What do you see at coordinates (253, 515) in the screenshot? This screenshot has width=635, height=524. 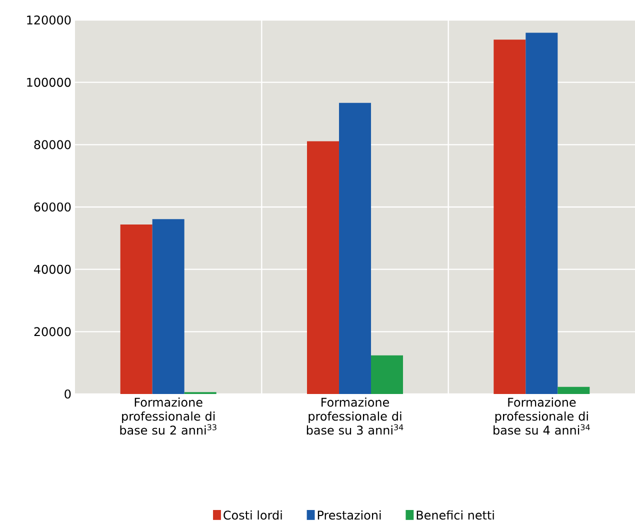 I see `legend-label: Costi lordi` at bounding box center [253, 515].